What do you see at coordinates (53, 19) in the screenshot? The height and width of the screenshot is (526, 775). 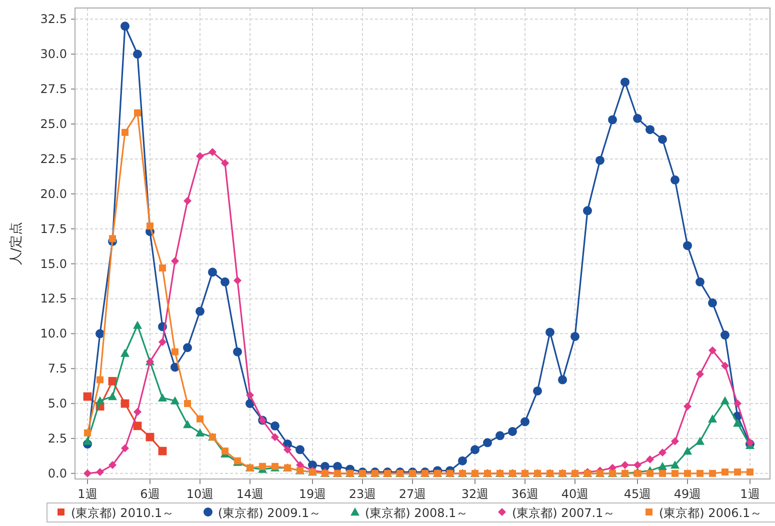 I see `y-tick-label: 32.5` at bounding box center [53, 19].